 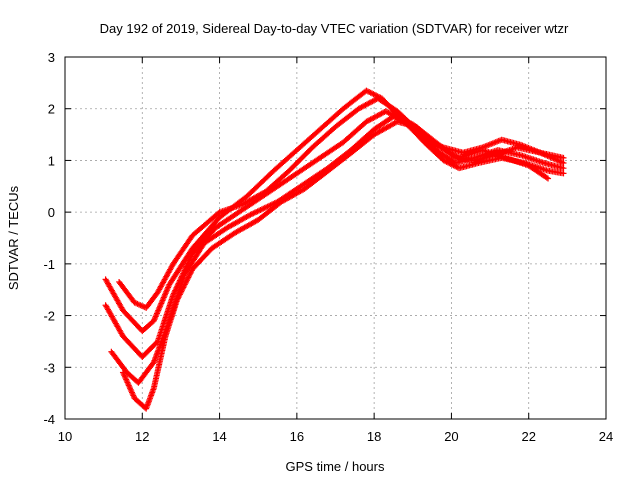 What do you see at coordinates (451, 436) in the screenshot?
I see `x-tick-label: 20` at bounding box center [451, 436].